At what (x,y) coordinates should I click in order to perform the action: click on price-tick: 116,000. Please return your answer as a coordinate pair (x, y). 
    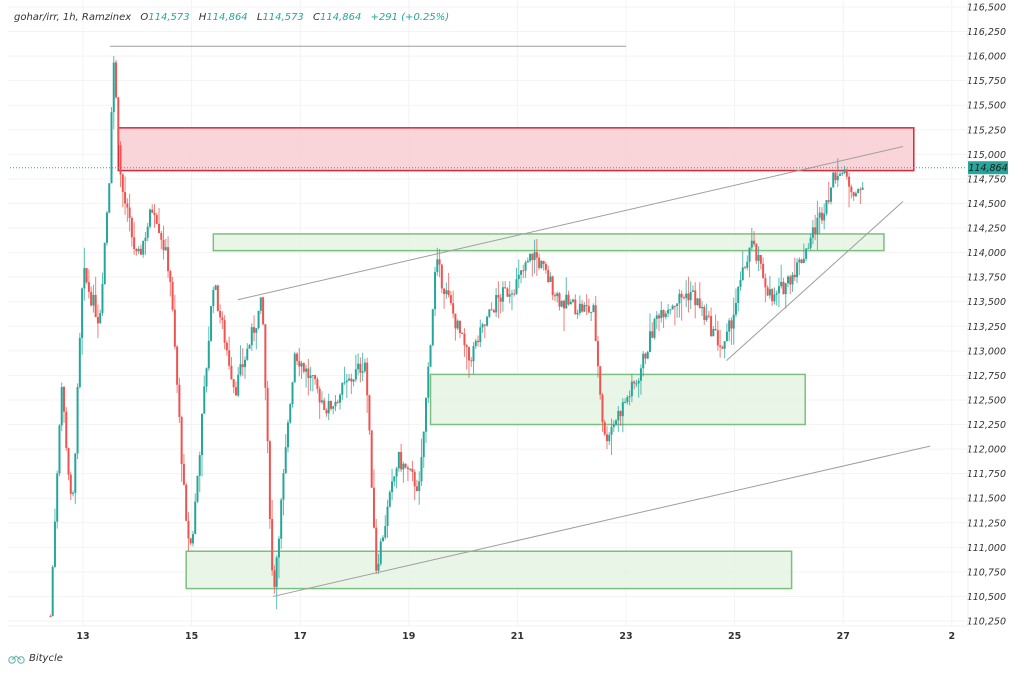
    Looking at the image, I should click on (986, 57).